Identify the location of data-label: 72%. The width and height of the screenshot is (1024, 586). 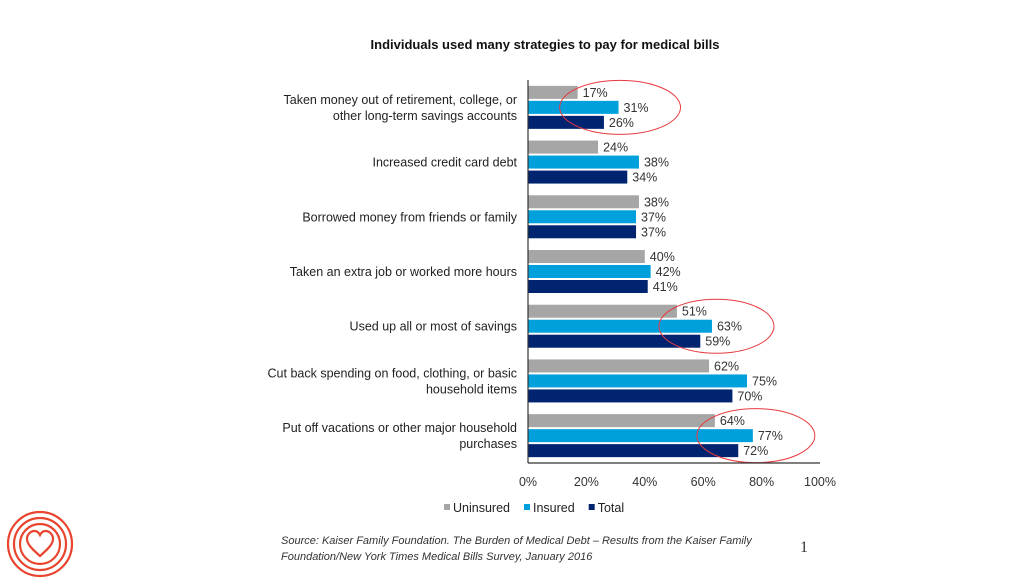
(755, 451).